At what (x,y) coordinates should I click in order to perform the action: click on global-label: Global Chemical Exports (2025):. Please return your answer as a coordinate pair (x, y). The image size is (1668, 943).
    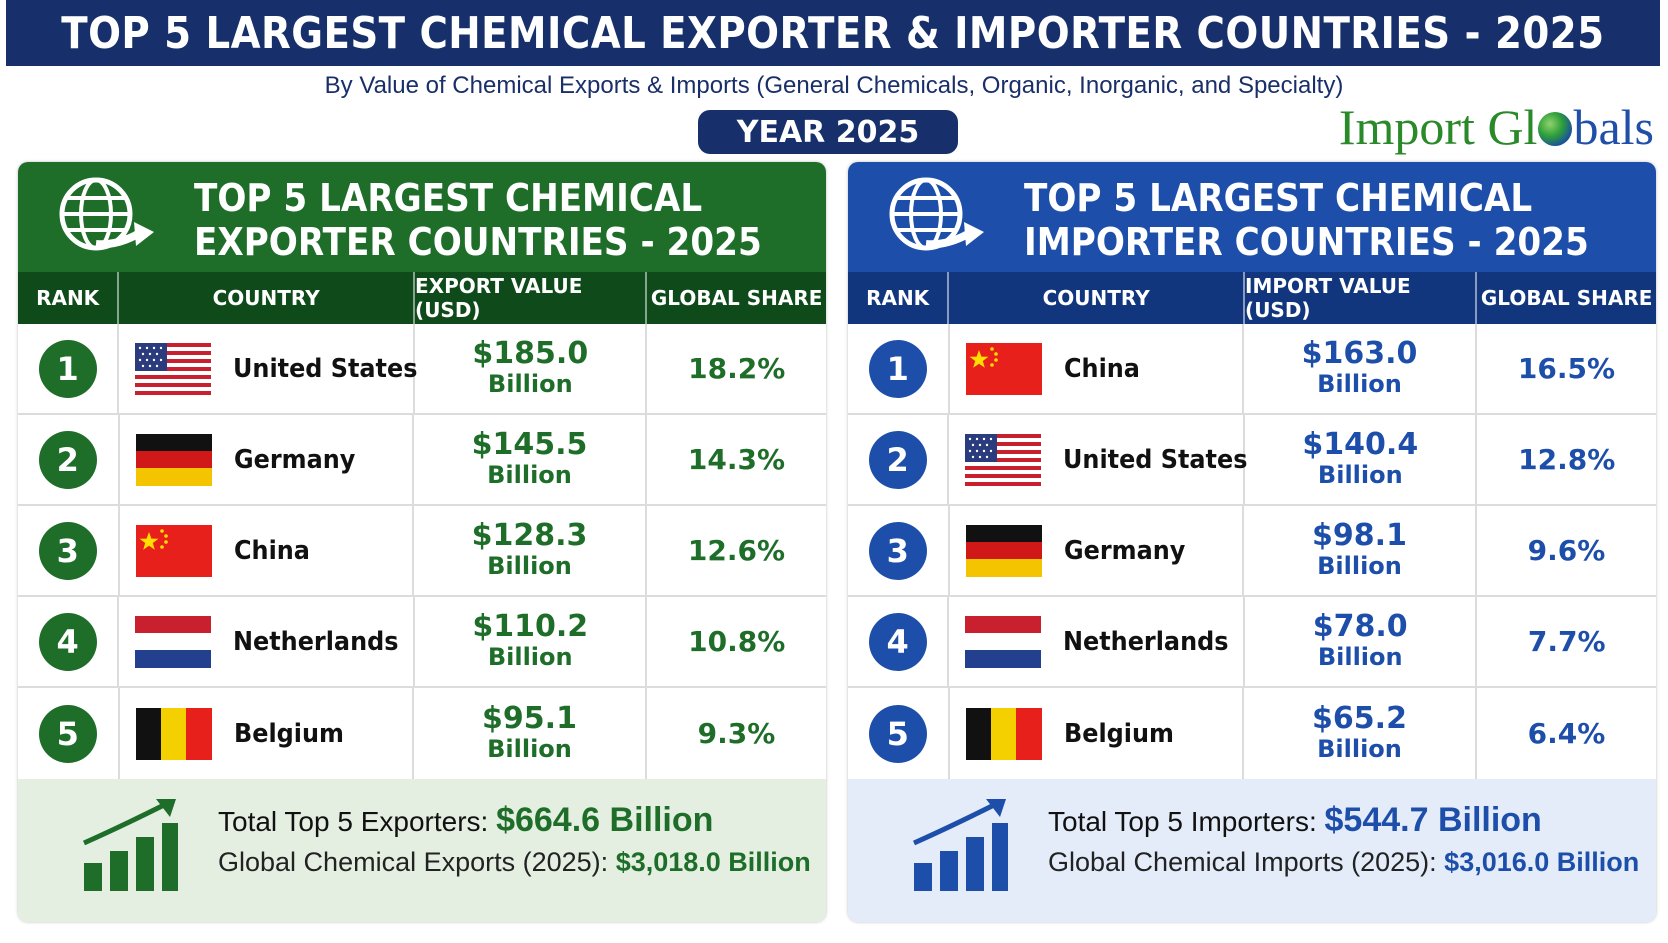
    Looking at the image, I should click on (413, 862).